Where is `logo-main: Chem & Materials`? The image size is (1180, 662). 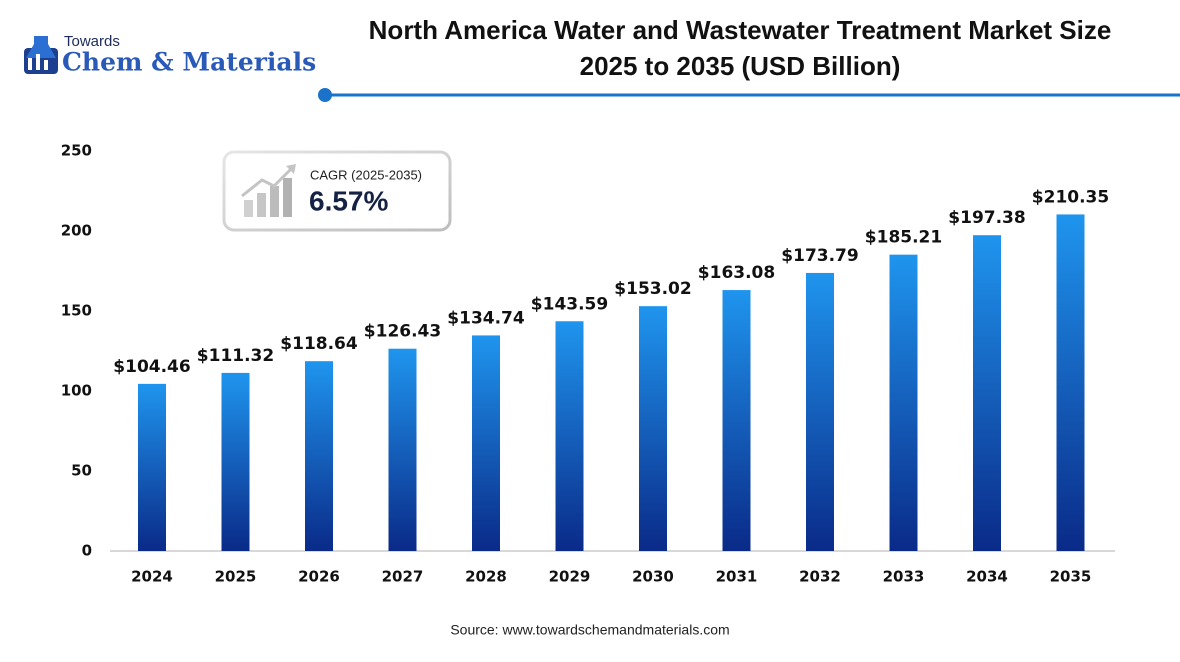 logo-main: Chem & Materials is located at coordinates (189, 62).